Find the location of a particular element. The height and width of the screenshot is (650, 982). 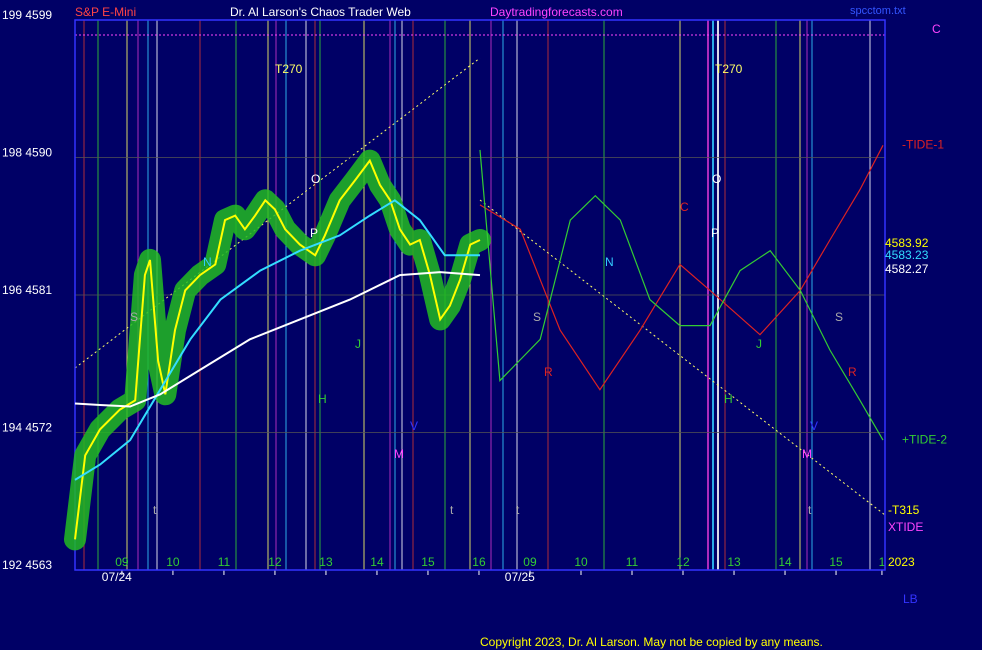

y-tick-label: 198 4590 is located at coordinates (27, 153).